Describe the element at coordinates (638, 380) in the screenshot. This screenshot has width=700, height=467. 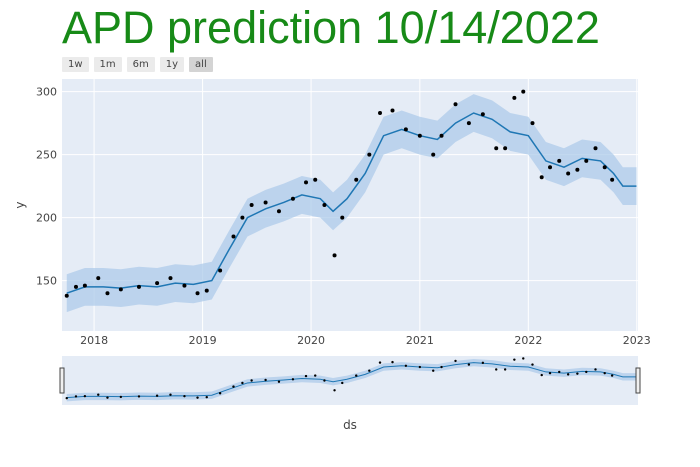
I see `range-slider-right-handle` at that location.